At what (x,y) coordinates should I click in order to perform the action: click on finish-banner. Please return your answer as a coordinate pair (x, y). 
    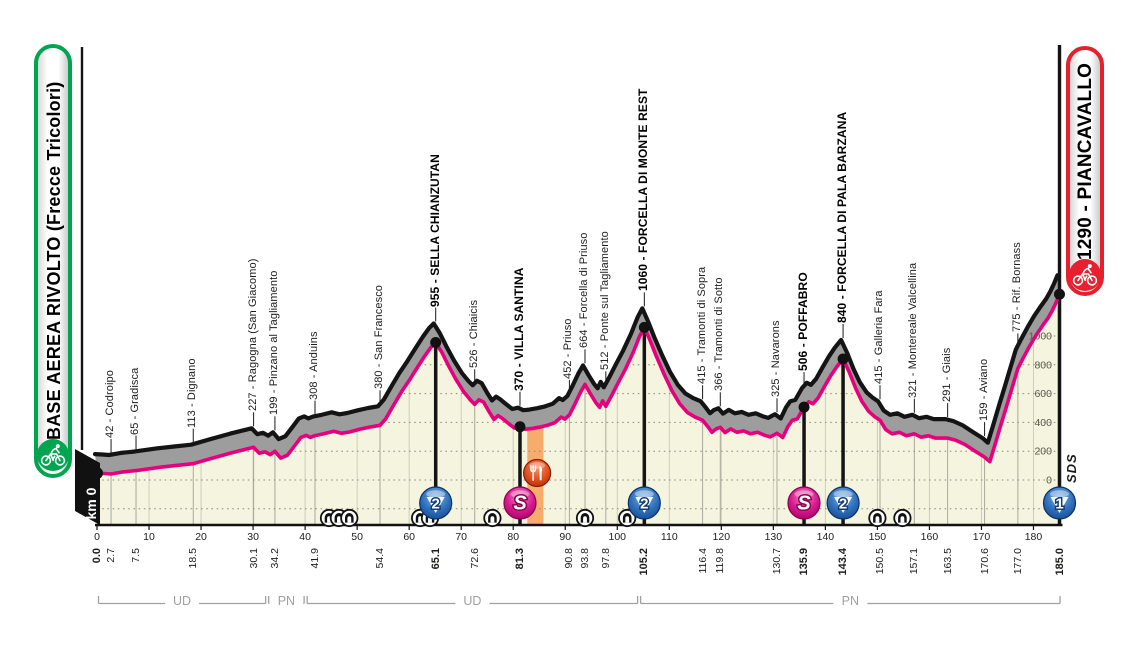
    Looking at the image, I should click on (1085, 171).